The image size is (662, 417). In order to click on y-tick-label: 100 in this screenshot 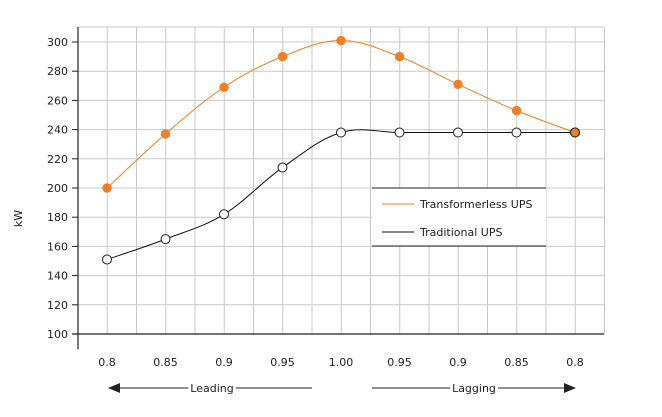, I will do `click(57, 334)`.